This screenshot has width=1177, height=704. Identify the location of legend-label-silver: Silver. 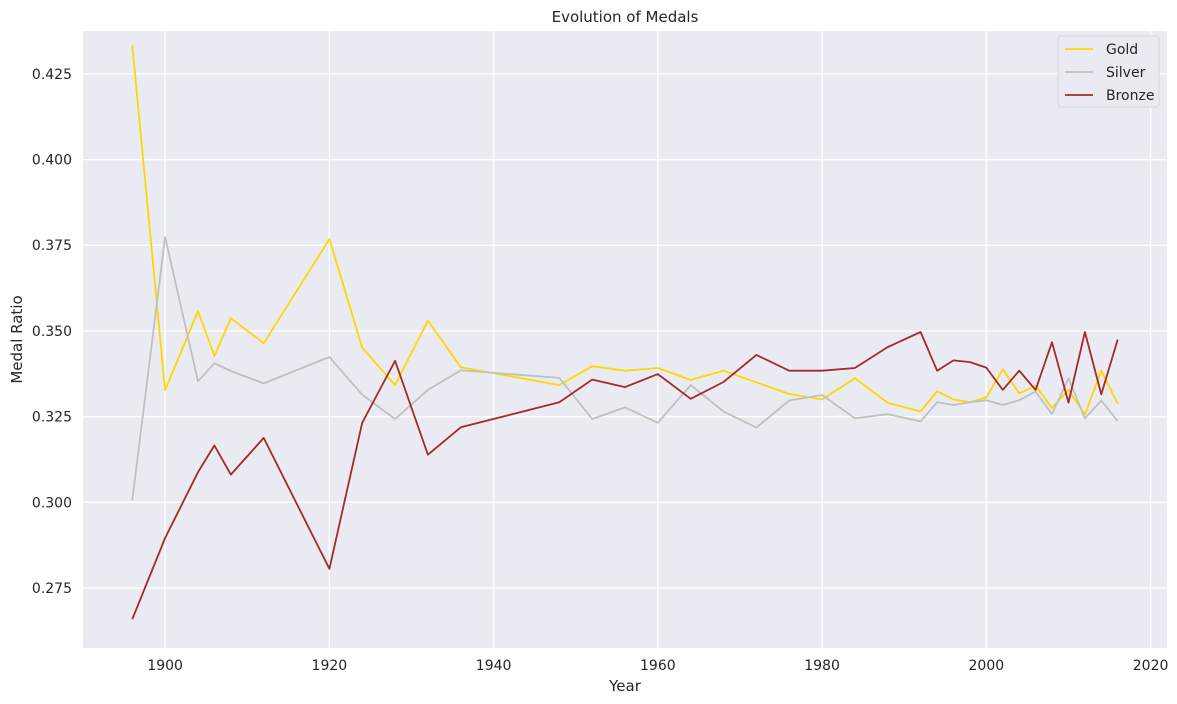
(1126, 73).